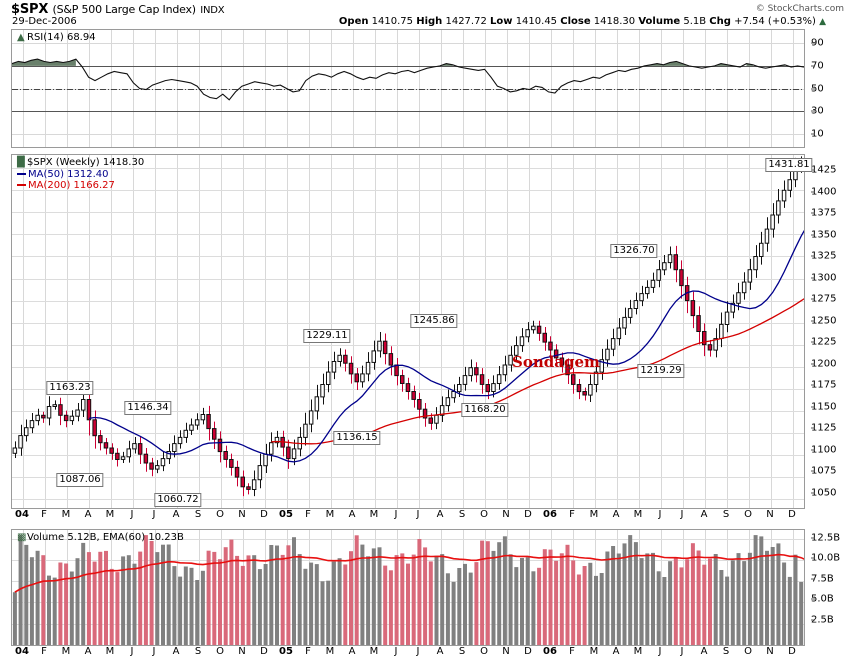 Image resolution: width=850 pixels, height=668 pixels. I want to click on price-legend-main: $SPX (Weekly) 1418.30, so click(86, 162).